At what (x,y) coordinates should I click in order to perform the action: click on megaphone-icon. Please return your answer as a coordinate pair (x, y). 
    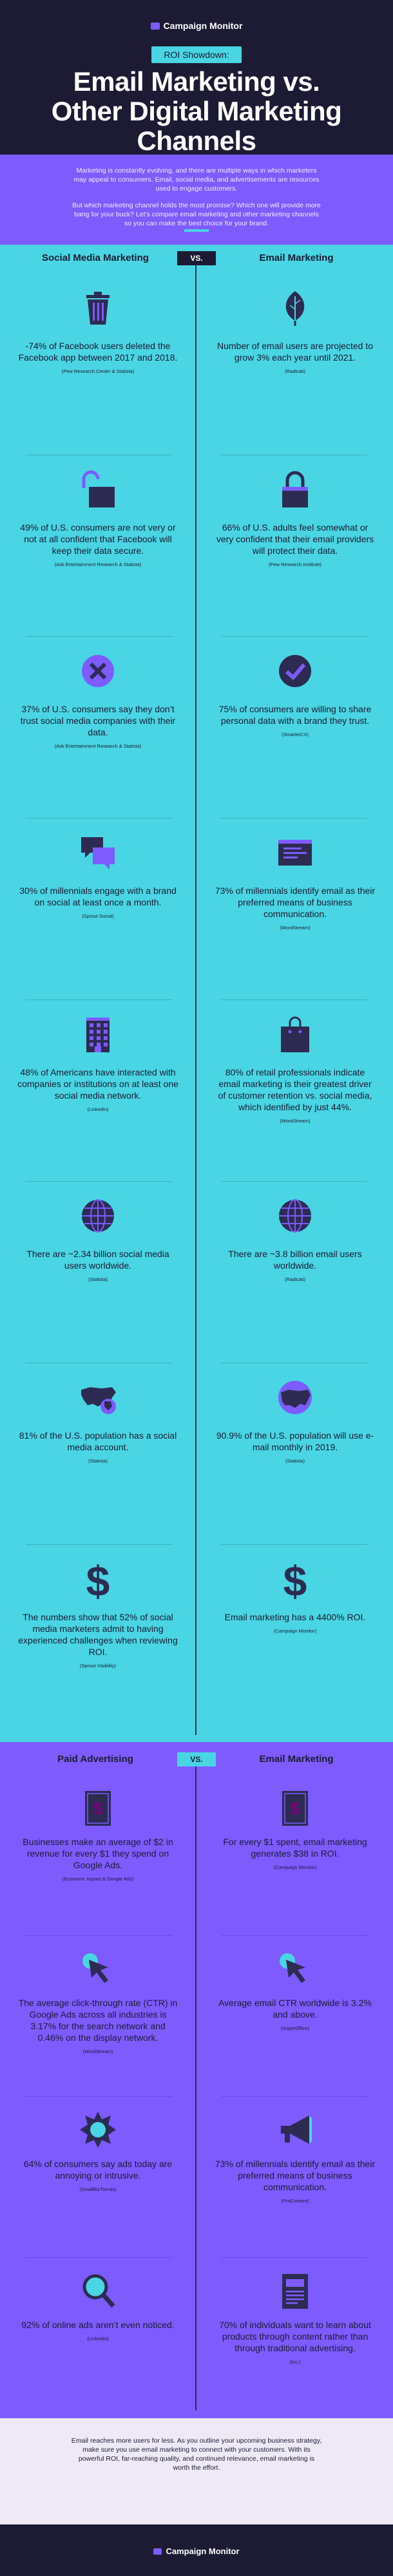
    Looking at the image, I should click on (296, 2130).